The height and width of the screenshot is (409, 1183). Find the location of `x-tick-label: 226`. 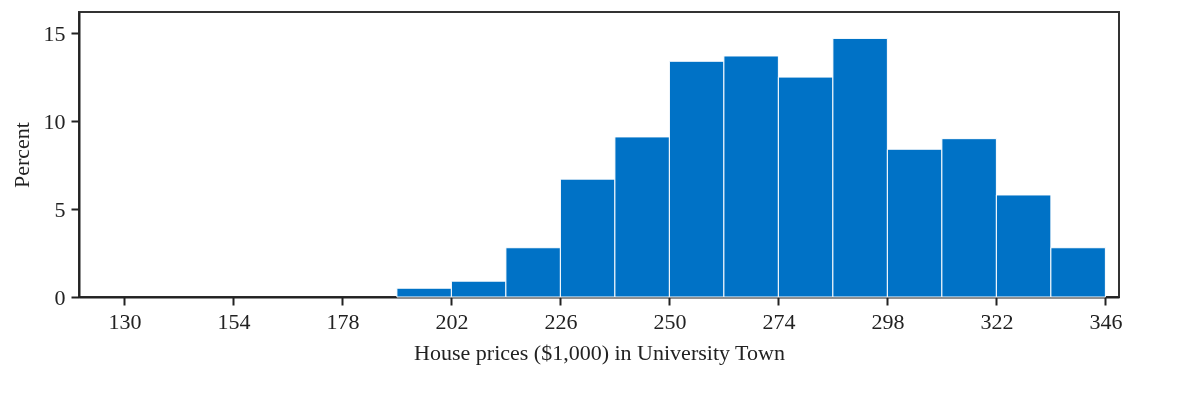

x-tick-label: 226 is located at coordinates (561, 321).